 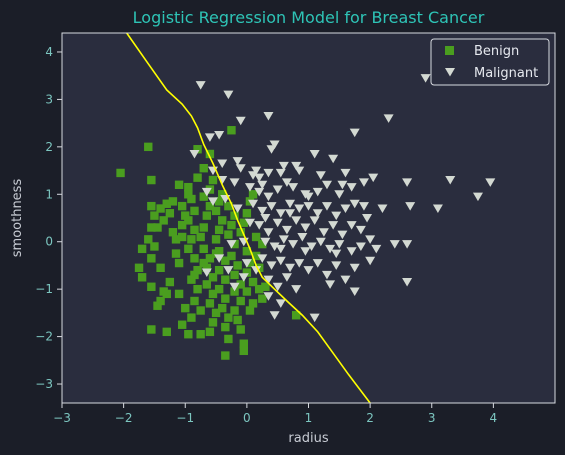 I want to click on y-tick-label: 1, so click(x=49, y=194).